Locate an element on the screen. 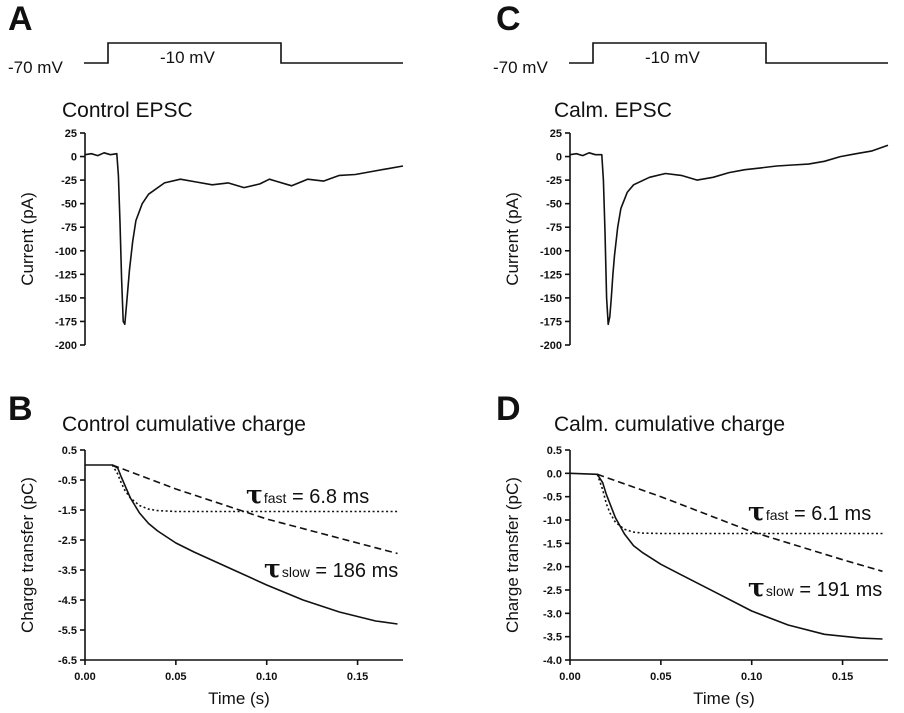  y-tick-label: -6.5 is located at coordinates (67, 661).